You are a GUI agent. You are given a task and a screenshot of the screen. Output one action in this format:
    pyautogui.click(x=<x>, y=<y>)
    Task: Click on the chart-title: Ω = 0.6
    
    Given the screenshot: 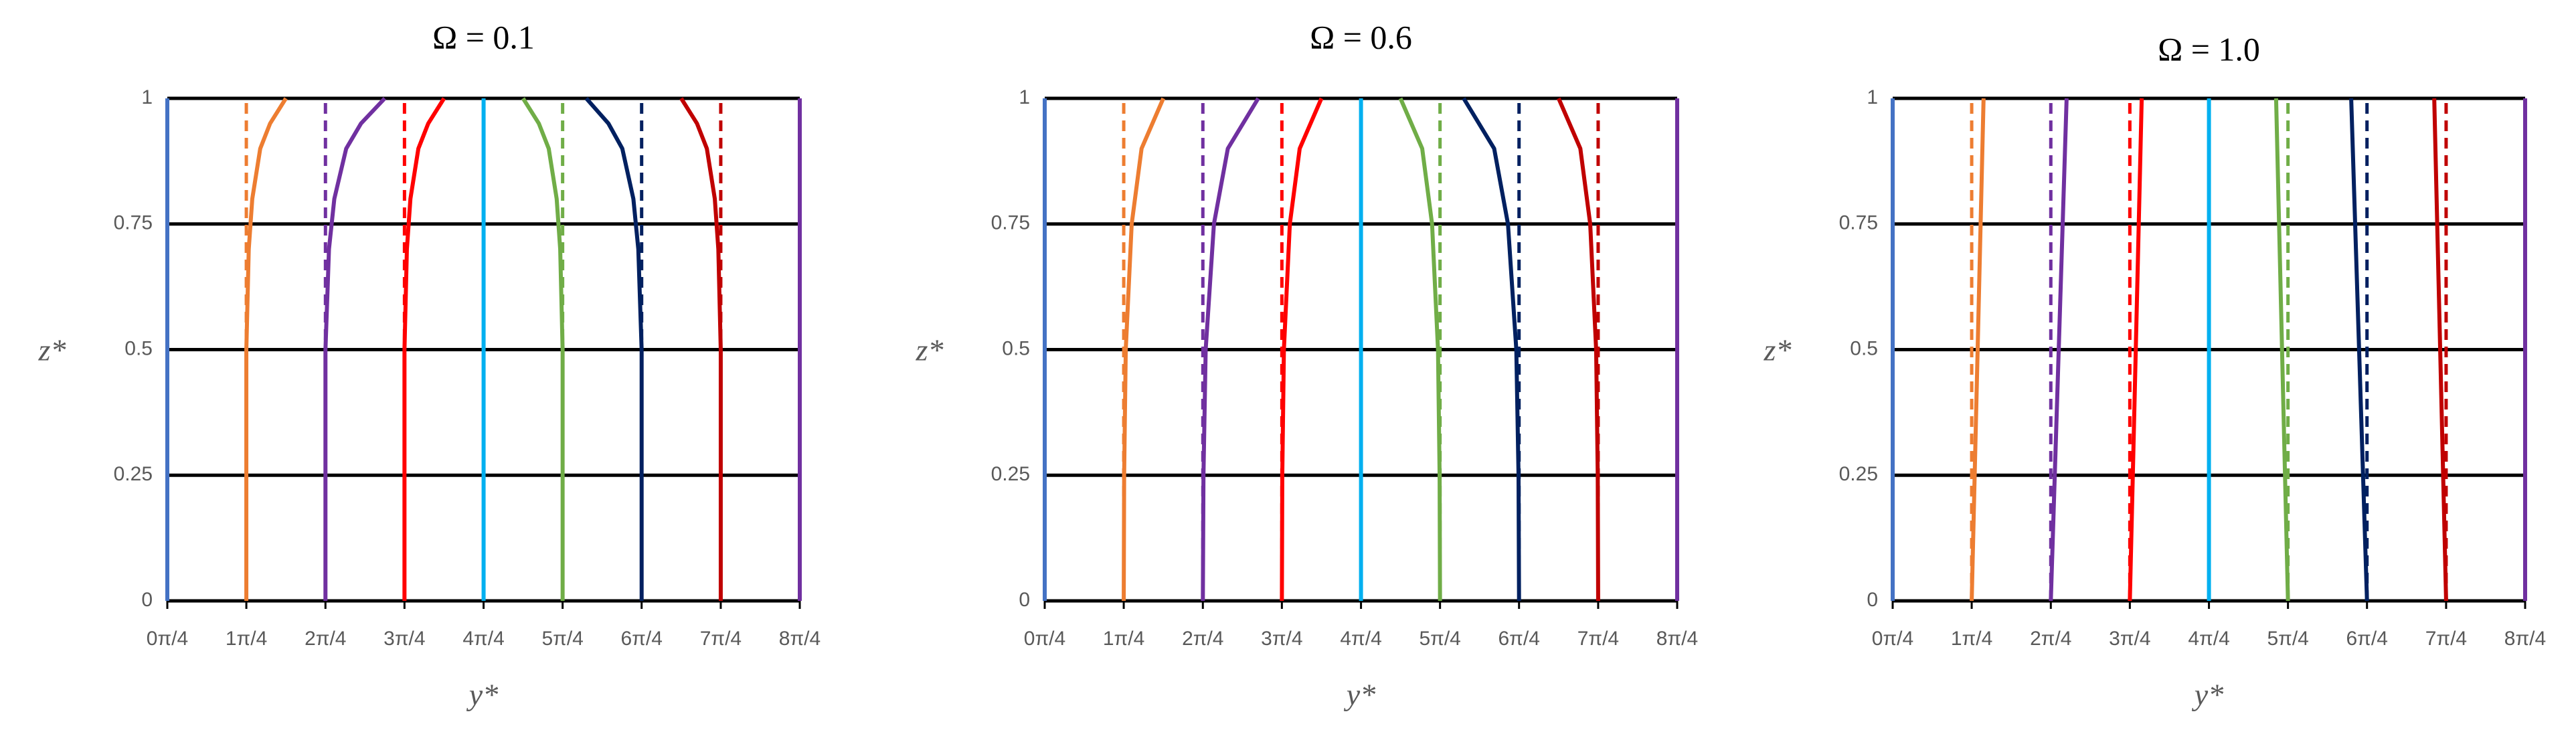 What is the action you would take?
    pyautogui.click(x=1361, y=37)
    